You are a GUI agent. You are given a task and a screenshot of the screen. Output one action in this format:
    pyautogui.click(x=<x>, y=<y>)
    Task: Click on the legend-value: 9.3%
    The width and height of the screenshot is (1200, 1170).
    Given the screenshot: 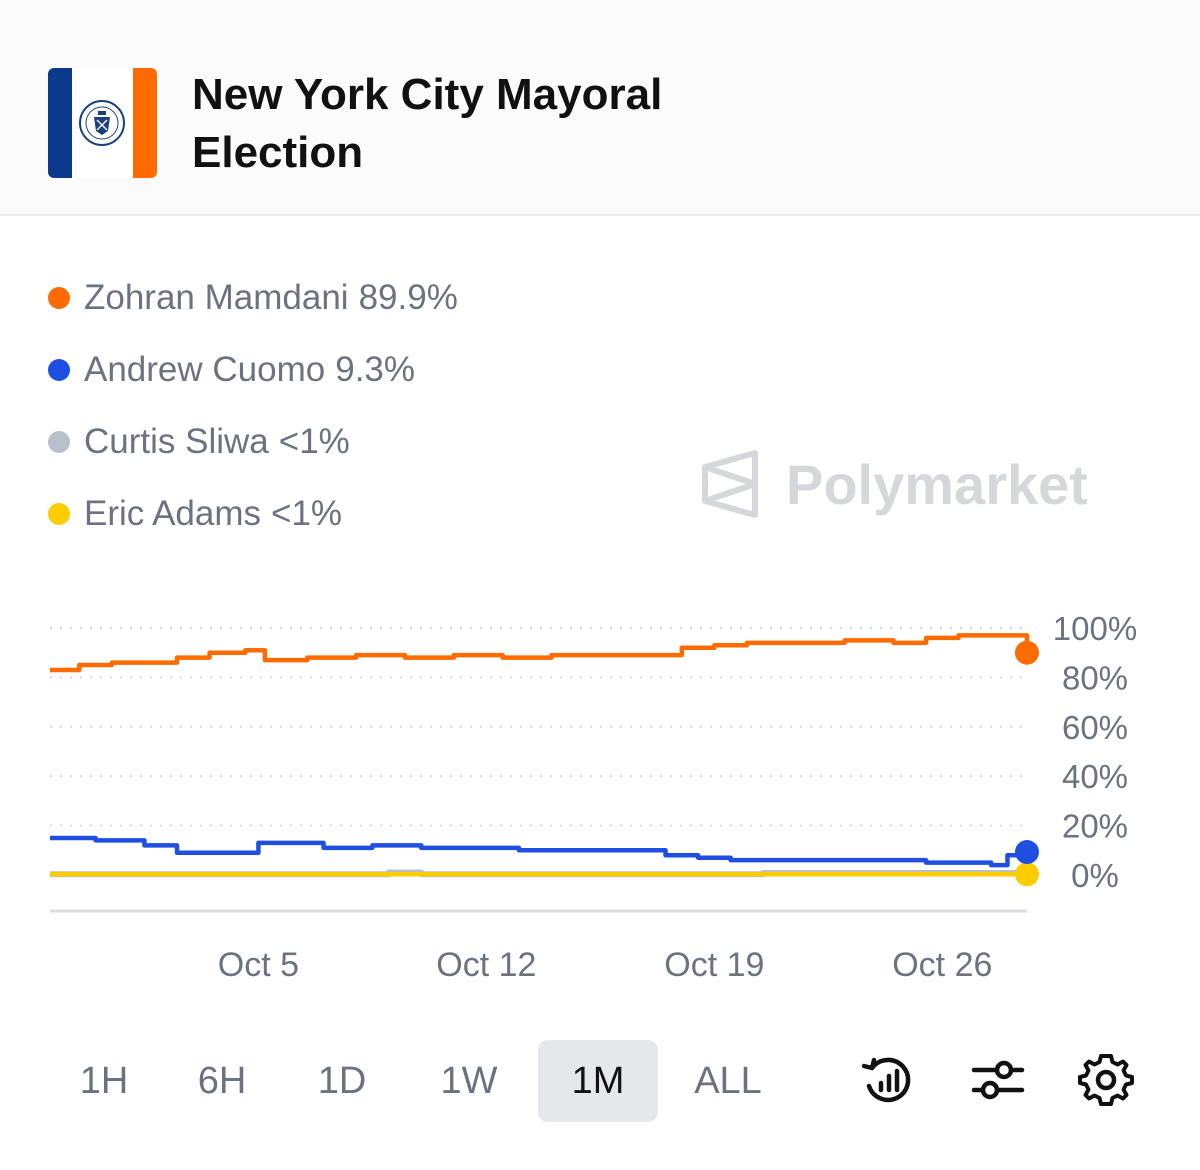 What is the action you would take?
    pyautogui.click(x=375, y=369)
    